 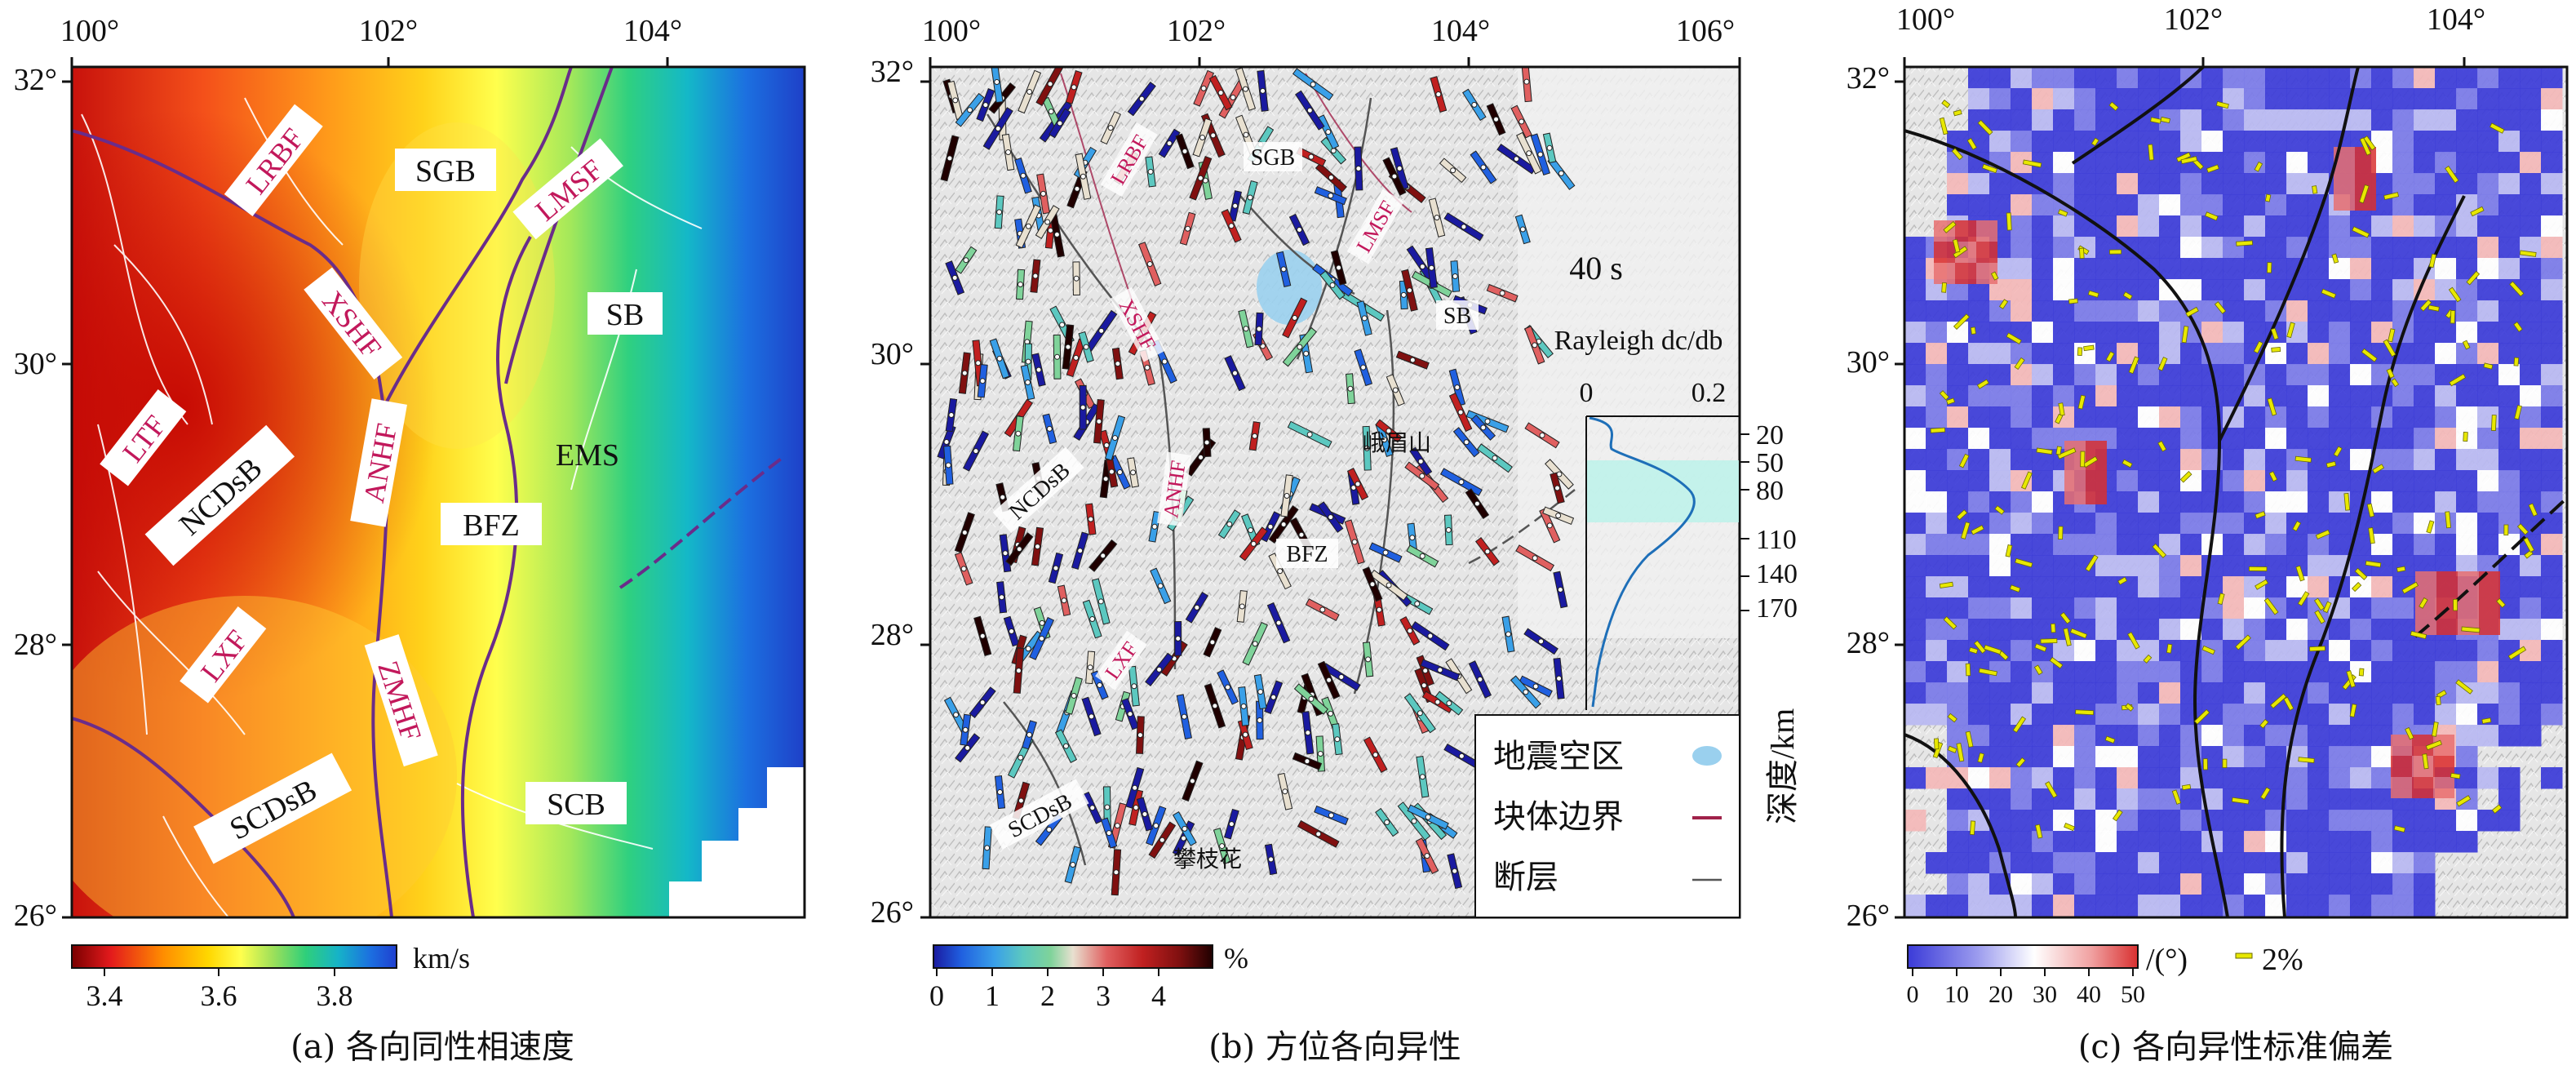 What do you see at coordinates (432, 1047) in the screenshot?
I see `caption-a: (a) 各向同性相速度` at bounding box center [432, 1047].